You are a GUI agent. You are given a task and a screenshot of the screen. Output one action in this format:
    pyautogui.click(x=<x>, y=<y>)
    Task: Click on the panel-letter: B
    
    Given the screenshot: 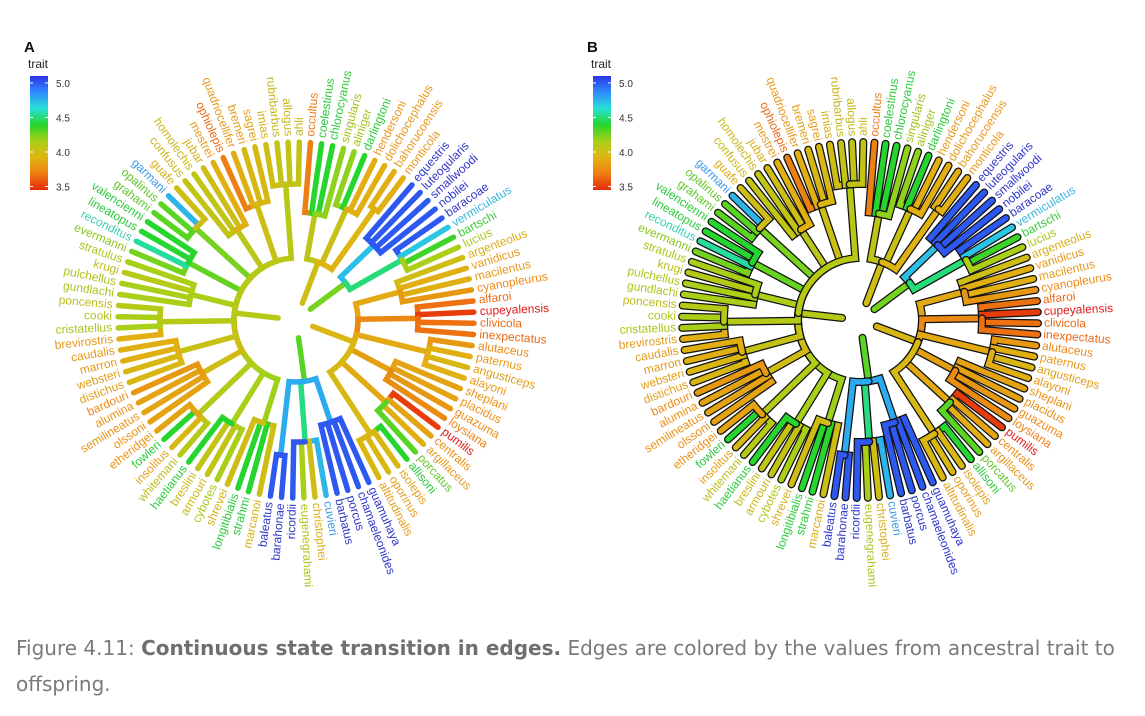 What is the action you would take?
    pyautogui.click(x=592, y=47)
    